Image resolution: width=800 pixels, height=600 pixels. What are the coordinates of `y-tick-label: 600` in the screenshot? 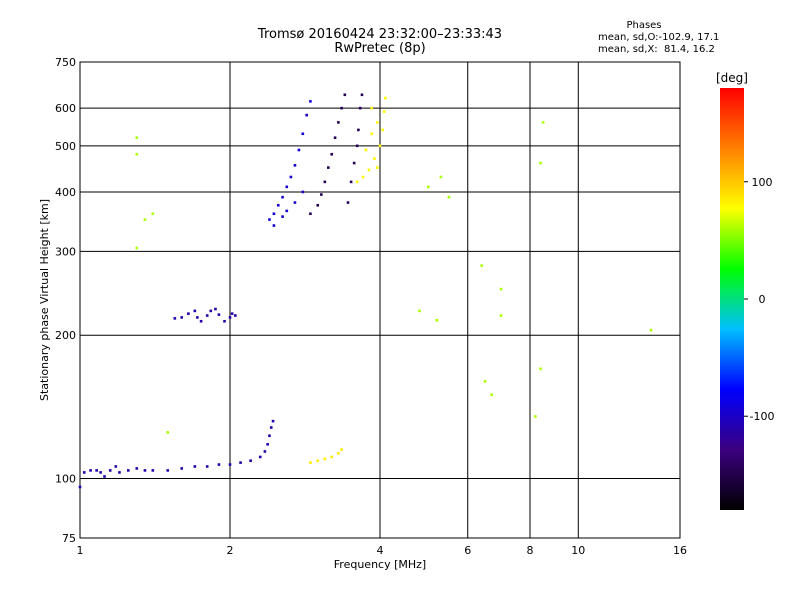 It's located at (65, 108).